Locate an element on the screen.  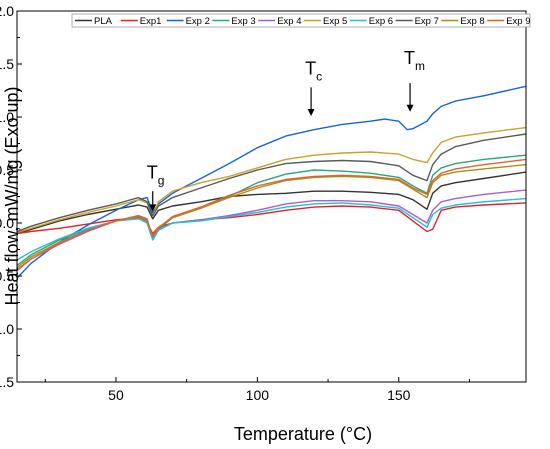
legend-label-5: Exp 4 is located at coordinates (289, 21).